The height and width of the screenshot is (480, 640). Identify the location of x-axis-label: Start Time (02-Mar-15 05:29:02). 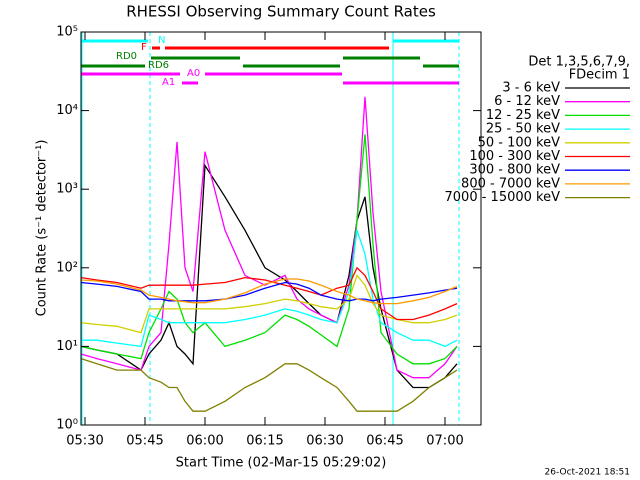
(281, 463).